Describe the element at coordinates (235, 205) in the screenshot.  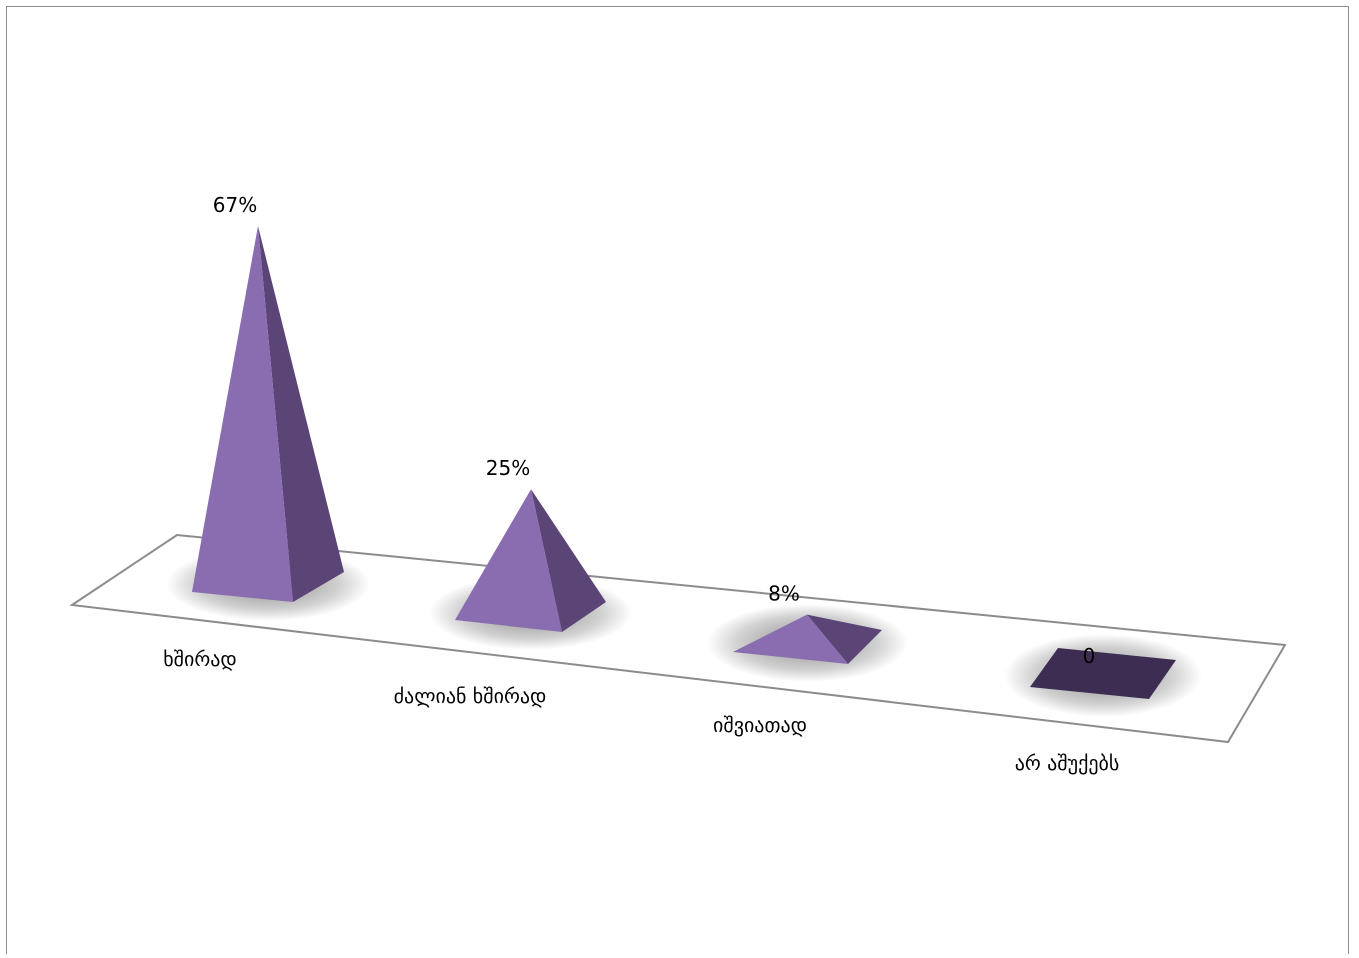
I see `data-label: 67%` at that location.